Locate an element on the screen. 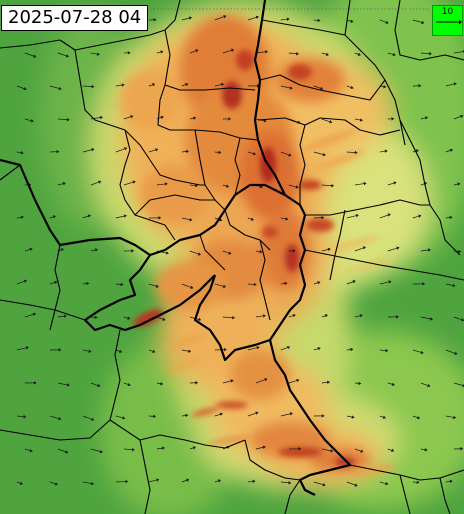 The width and height of the screenshot is (464, 514). vector-scale-legend: 10 is located at coordinates (447, 20).